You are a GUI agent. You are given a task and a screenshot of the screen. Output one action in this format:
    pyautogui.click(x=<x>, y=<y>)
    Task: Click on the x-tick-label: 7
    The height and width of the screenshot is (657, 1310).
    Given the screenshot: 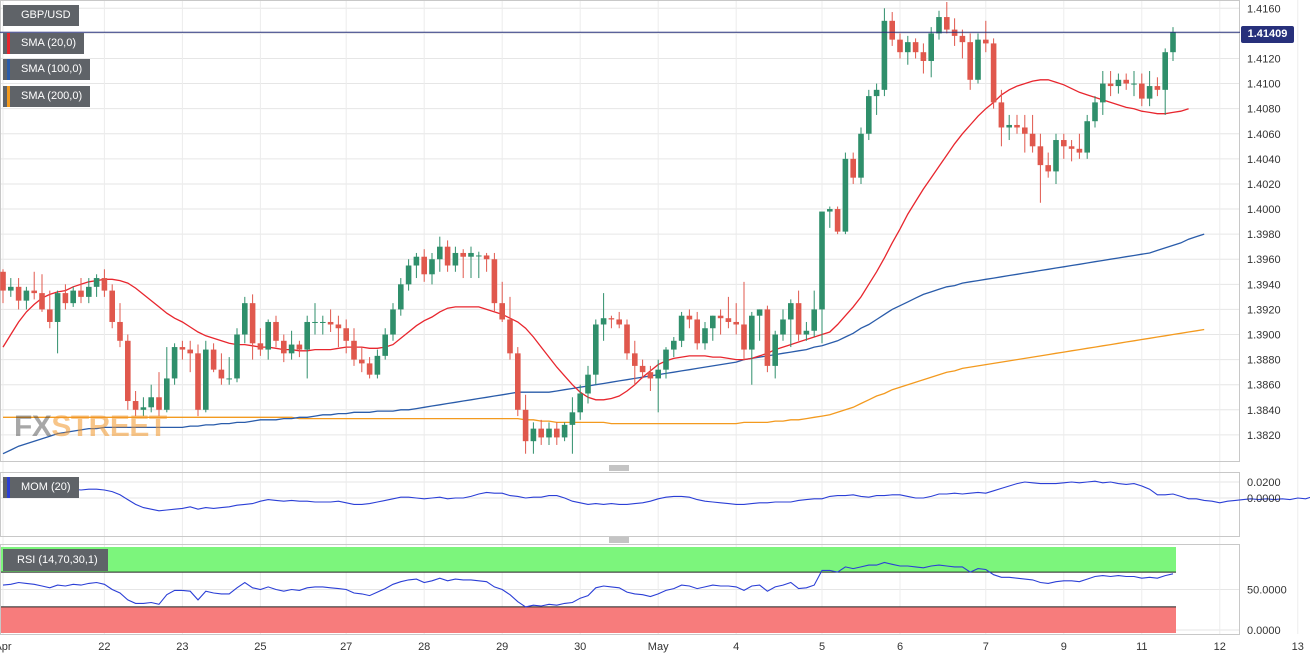 What is the action you would take?
    pyautogui.click(x=986, y=647)
    